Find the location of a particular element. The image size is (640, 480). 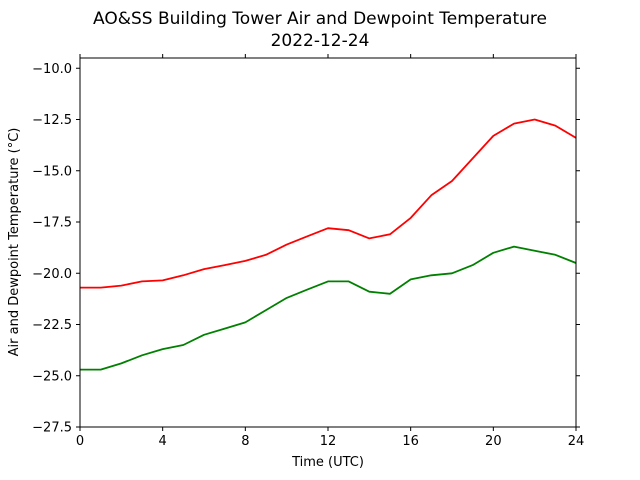

y-tick-label: −25.0 is located at coordinates (52, 376).